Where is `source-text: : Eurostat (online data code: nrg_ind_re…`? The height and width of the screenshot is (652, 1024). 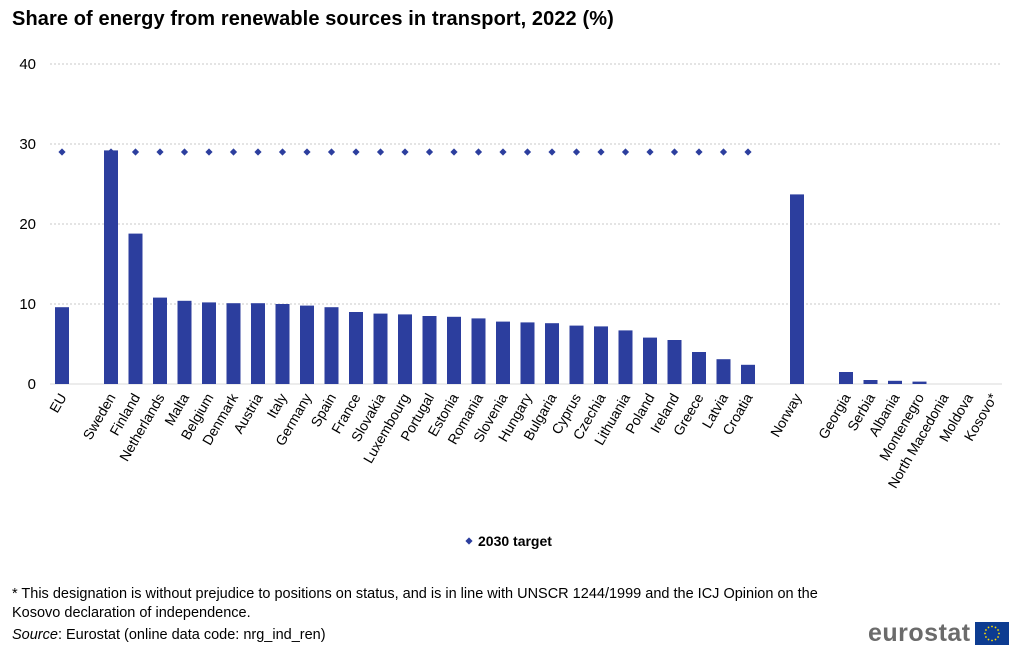 source-text: : Eurostat (online data code: nrg_ind_re… is located at coordinates (191, 635).